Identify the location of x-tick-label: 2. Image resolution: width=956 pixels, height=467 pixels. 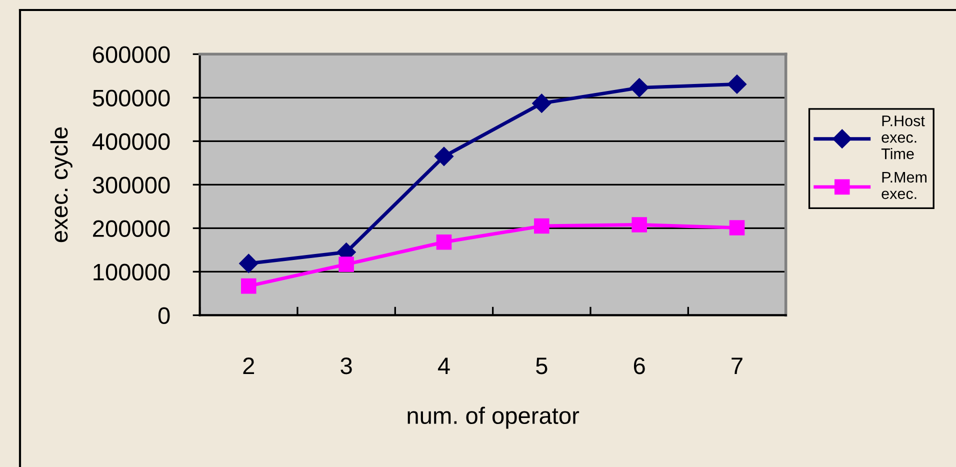
(248, 366).